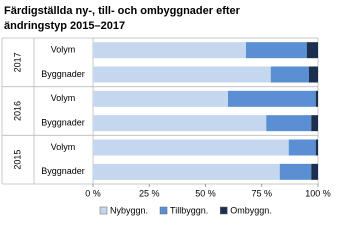 Image resolution: width=340 pixels, height=240 pixels. I want to click on group-label: 2016, so click(17, 111).